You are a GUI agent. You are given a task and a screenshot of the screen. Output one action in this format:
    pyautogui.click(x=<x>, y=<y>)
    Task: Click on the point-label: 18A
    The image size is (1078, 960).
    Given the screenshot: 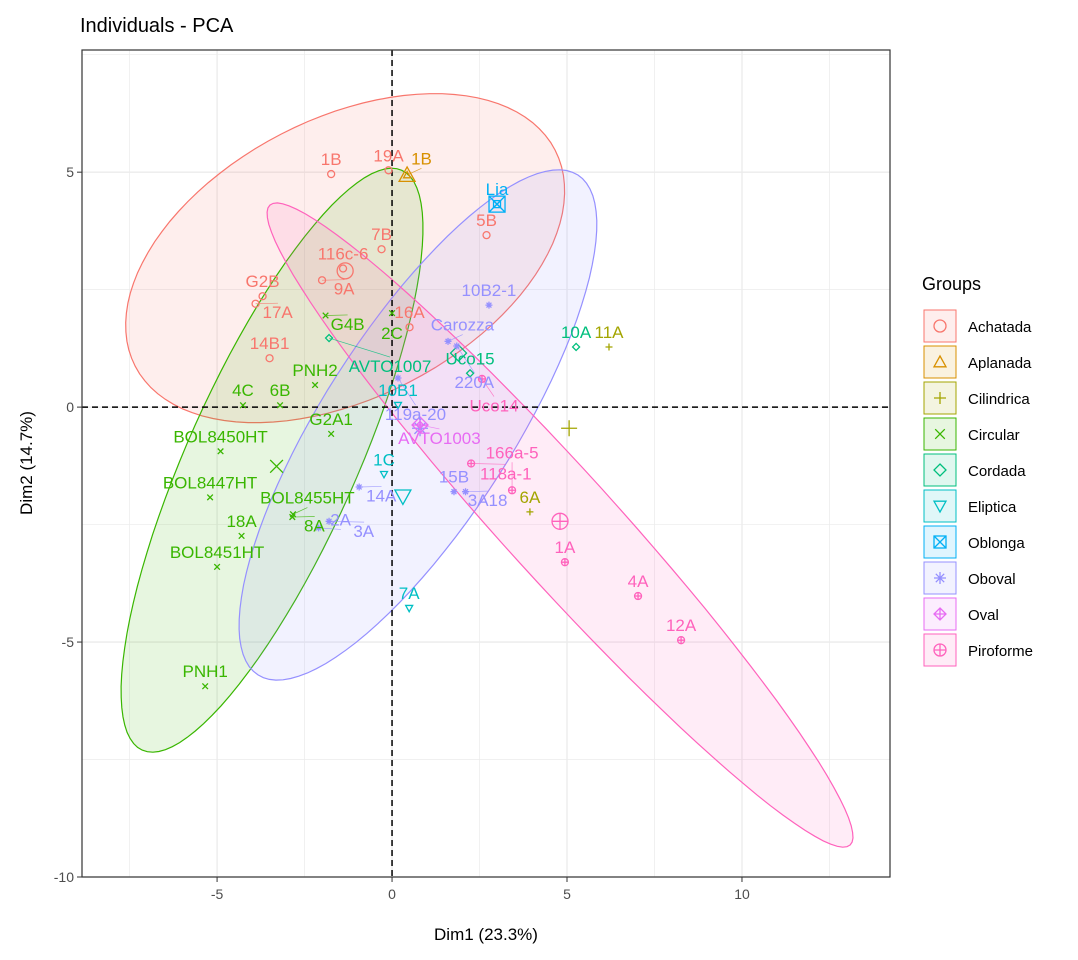 What is the action you would take?
    pyautogui.click(x=241, y=521)
    